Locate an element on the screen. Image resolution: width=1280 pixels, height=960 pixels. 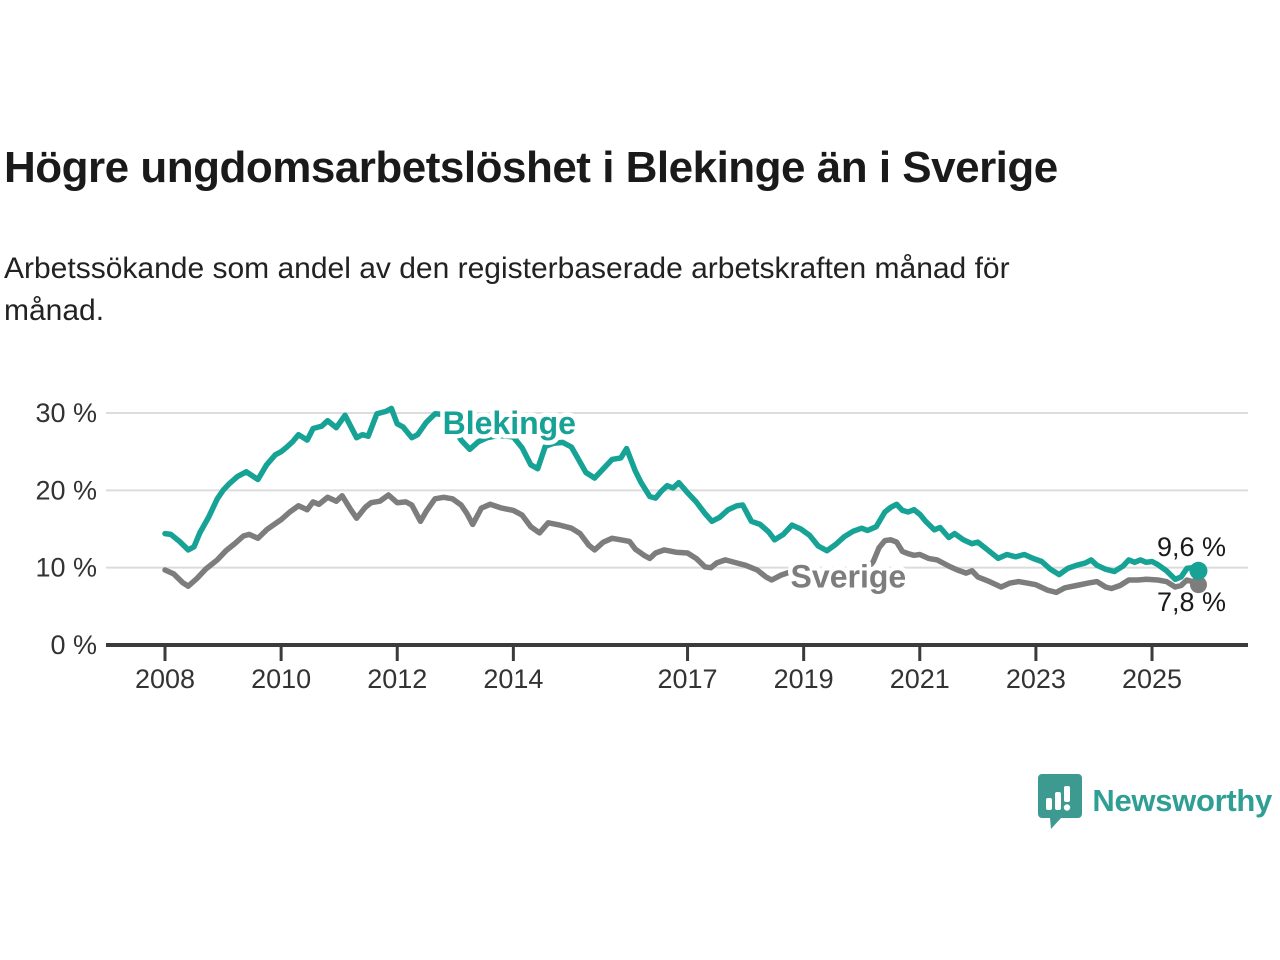
series-line-sverige is located at coordinates (682, 544).